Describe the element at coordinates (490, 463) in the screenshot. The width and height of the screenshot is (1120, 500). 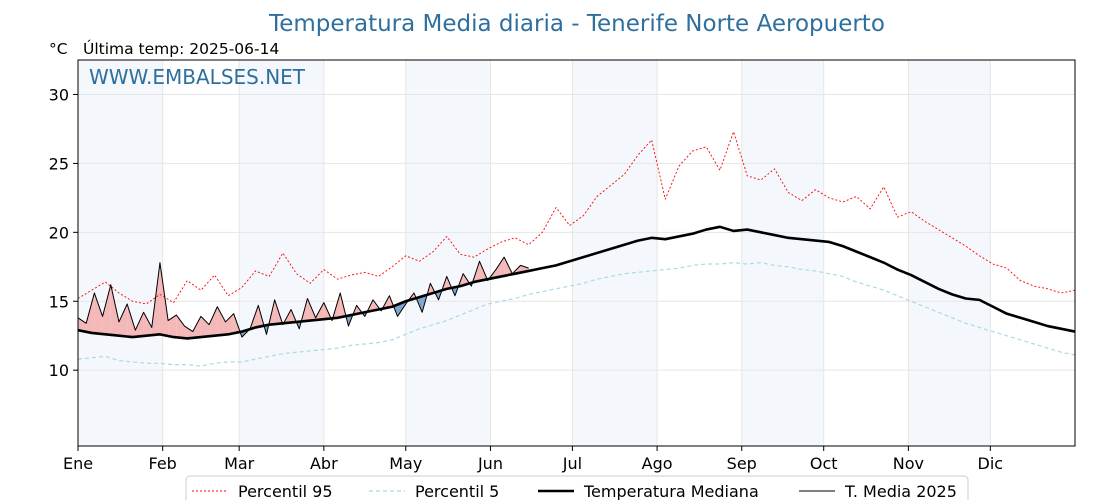
I see `x-tick-label-jun: Jun` at that location.